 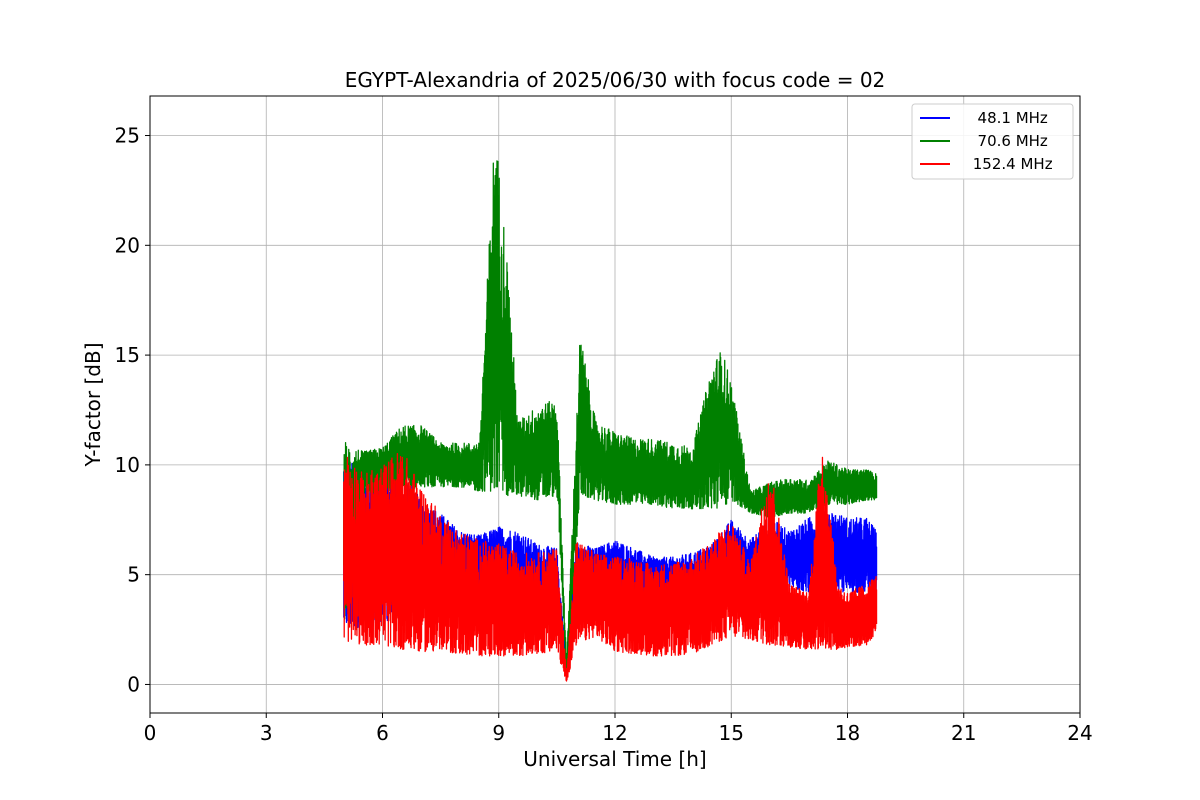 What do you see at coordinates (1079, 733) in the screenshot?
I see `x-tick-label: 24` at bounding box center [1079, 733].